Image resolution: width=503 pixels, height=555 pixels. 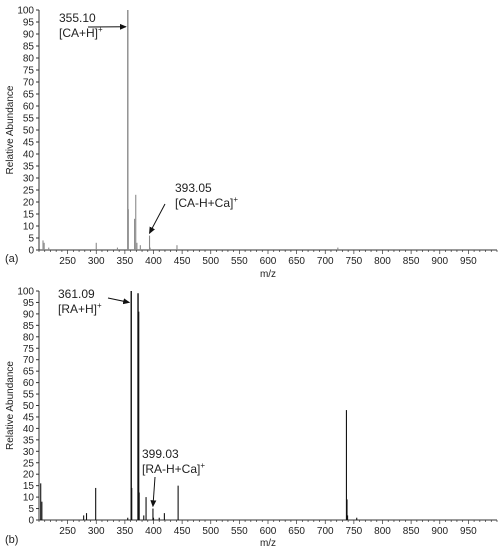 I want to click on peak-ion-label: [RA-H+Ca]+, so click(x=173, y=468).